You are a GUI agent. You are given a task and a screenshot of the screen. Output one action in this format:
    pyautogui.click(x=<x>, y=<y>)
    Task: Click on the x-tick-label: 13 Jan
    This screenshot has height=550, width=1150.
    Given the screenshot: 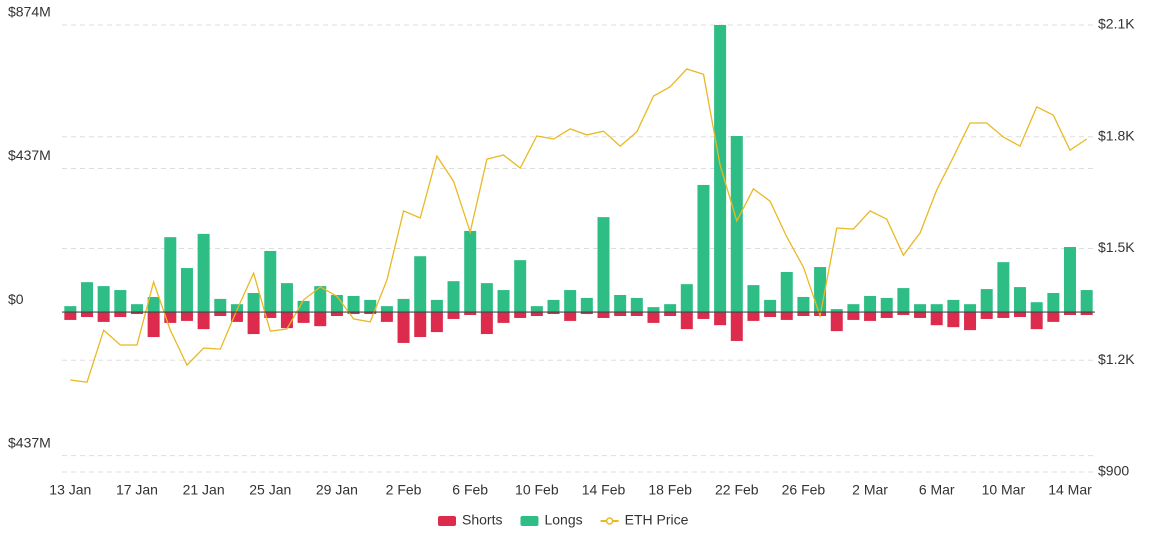 What is the action you would take?
    pyautogui.click(x=70, y=490)
    